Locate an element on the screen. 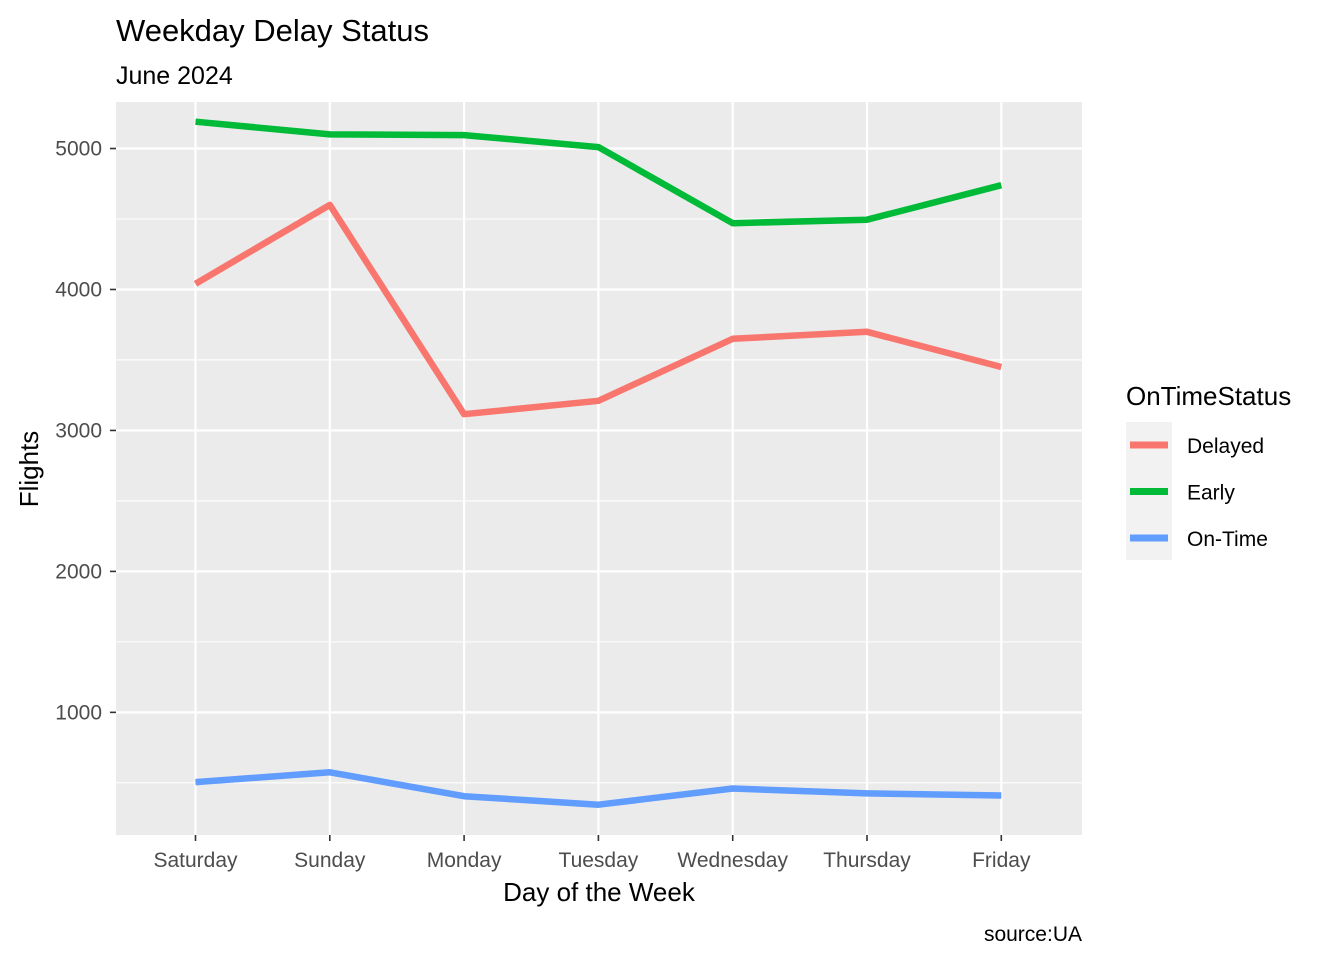 This screenshot has width=1344, height=960. legend-label-on-time: On-Time is located at coordinates (1227, 539).